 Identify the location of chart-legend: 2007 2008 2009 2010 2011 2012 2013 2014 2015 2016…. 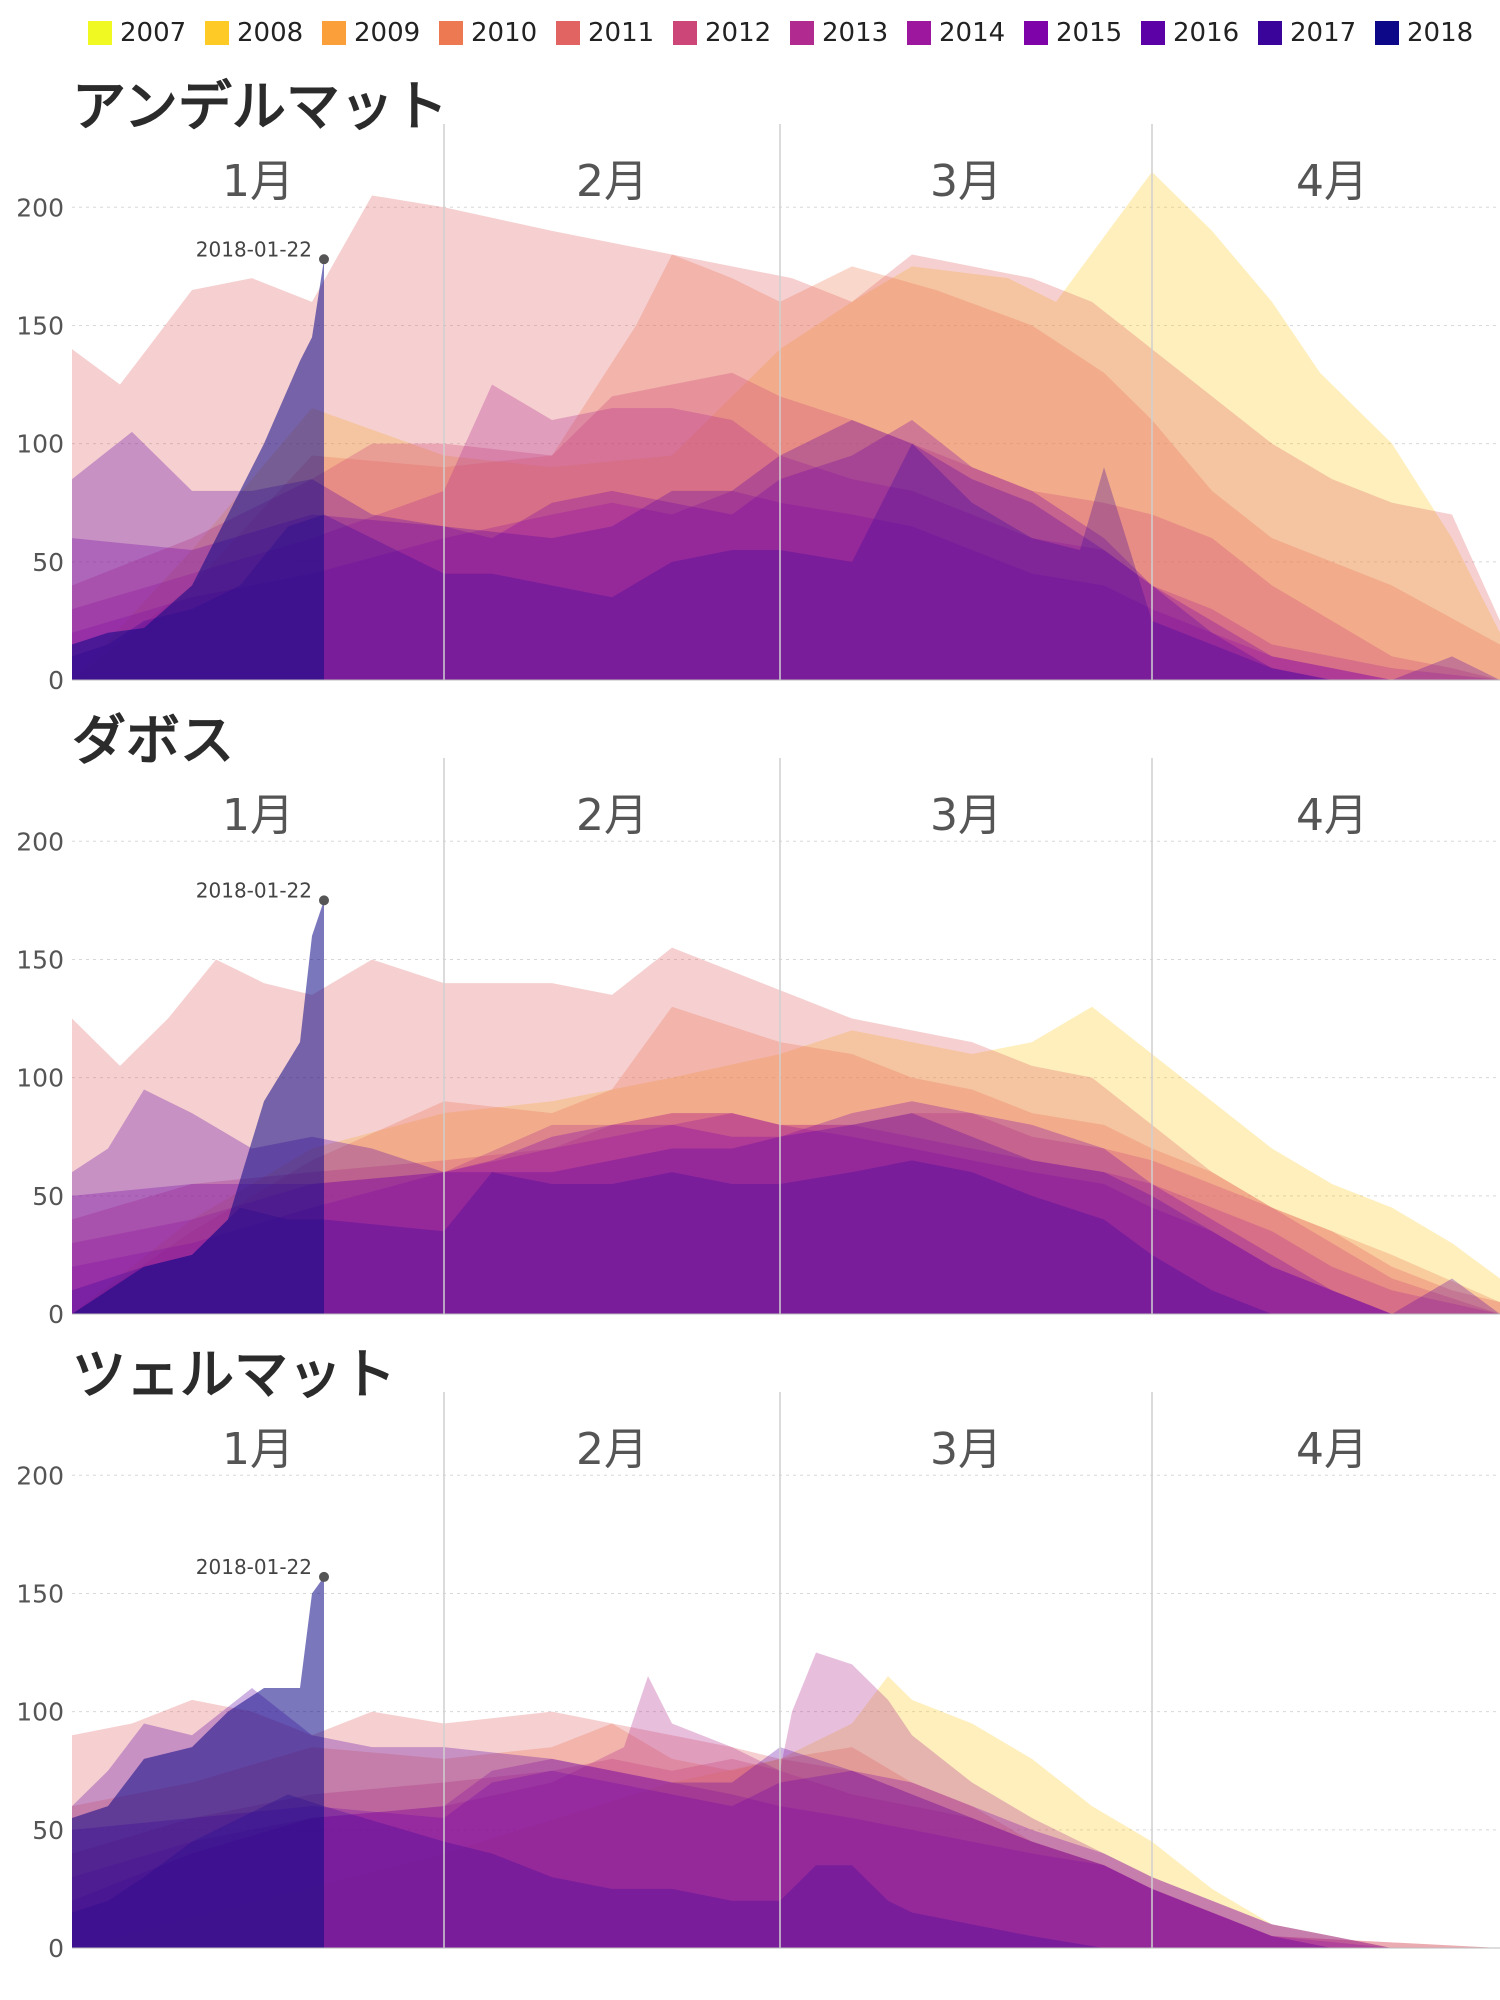
(790, 33).